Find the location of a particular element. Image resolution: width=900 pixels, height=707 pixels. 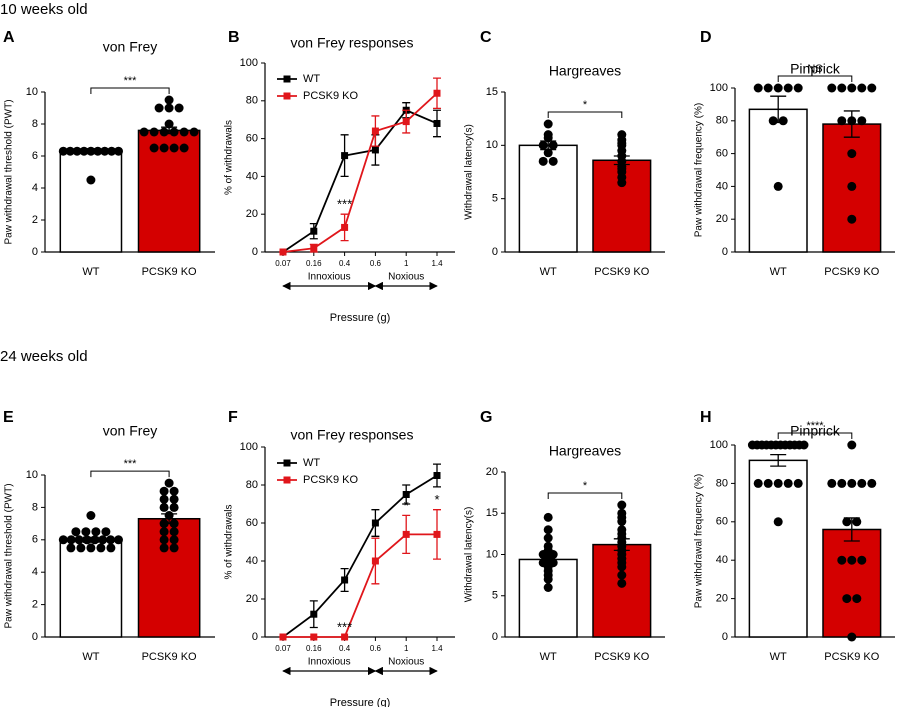

y-tick-label: 80 is located at coordinates (252, 101).